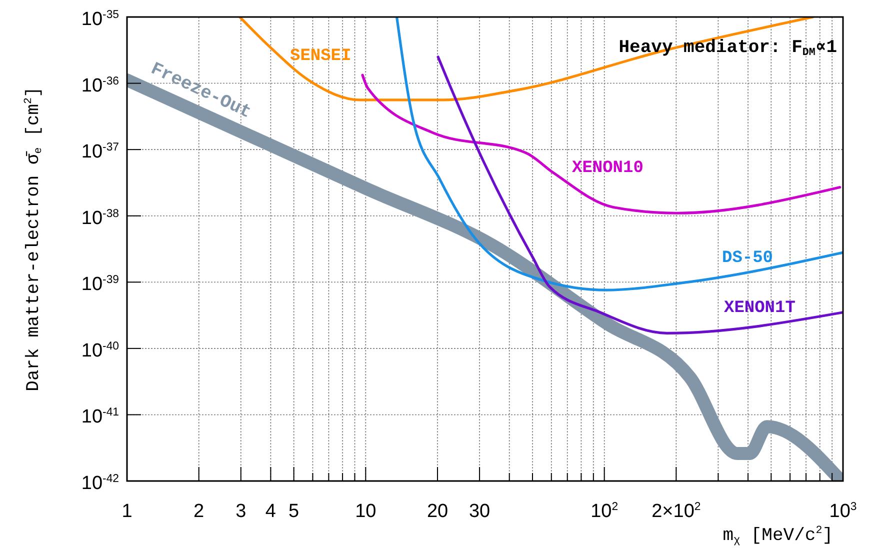  Describe the element at coordinates (100, 218) in the screenshot. I see `y-tick-label: 10$^{-38}$` at that location.